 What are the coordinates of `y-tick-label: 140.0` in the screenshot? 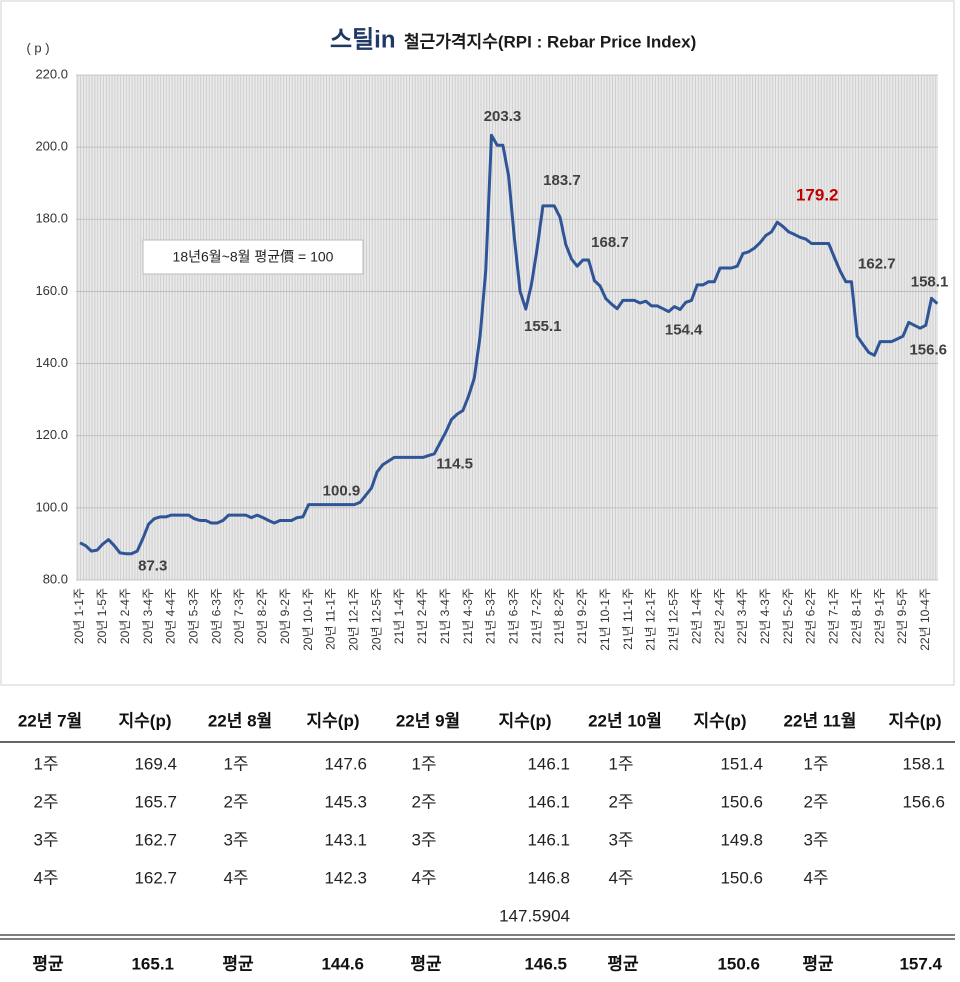 It's located at (51, 362).